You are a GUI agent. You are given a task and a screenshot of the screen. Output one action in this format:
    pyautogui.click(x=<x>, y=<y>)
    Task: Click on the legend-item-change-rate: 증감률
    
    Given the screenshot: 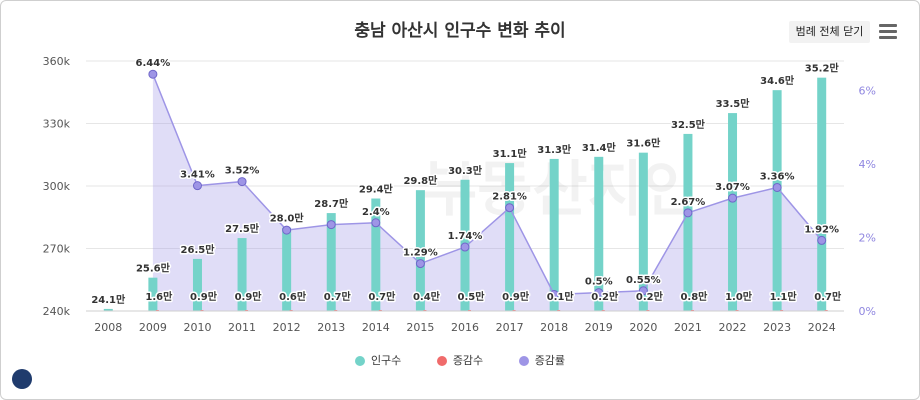 What is the action you would take?
    pyautogui.click(x=542, y=360)
    